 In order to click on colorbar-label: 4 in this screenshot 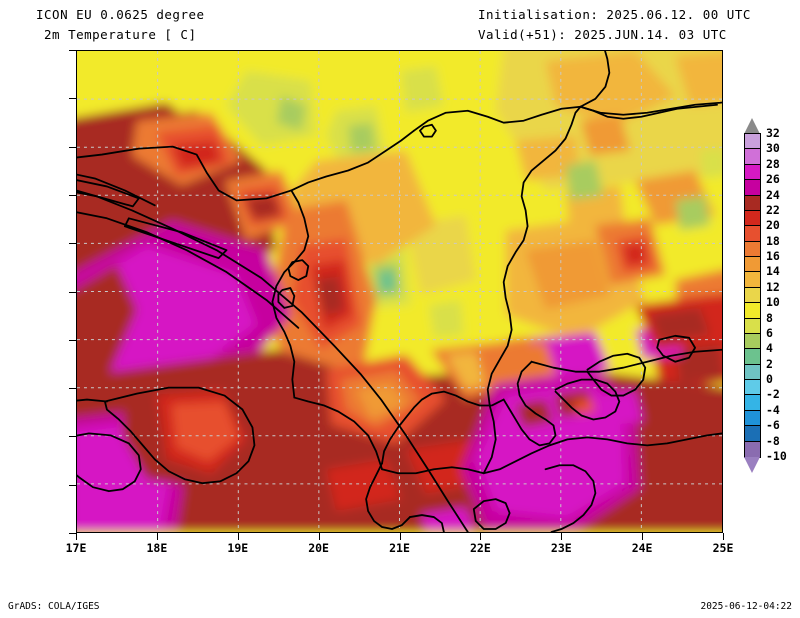, I will do `click(769, 348)`.